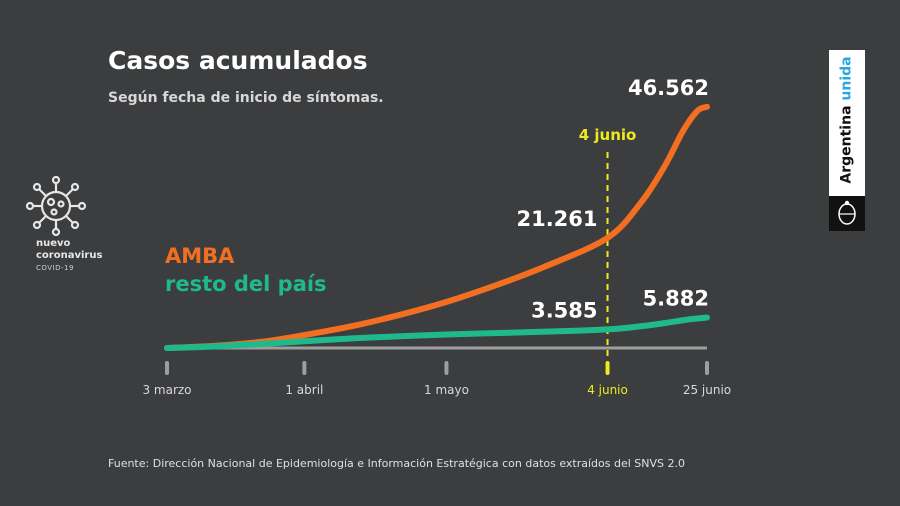 The width and height of the screenshot is (900, 506). Describe the element at coordinates (166, 390) in the screenshot. I see `x-tick-label: 3 marzo` at that location.